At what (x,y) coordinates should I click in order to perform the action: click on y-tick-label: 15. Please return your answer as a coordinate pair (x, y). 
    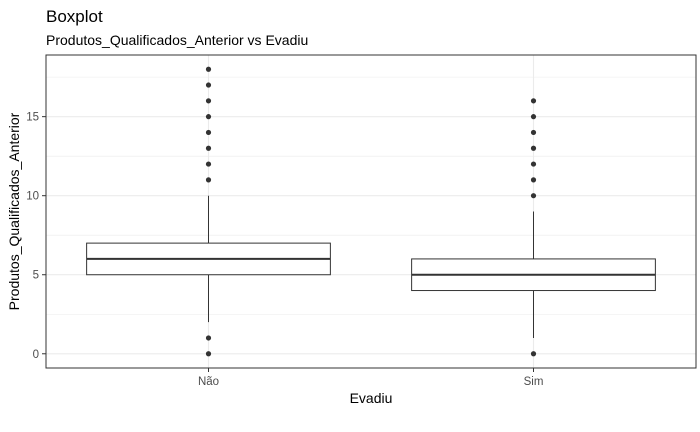
    Looking at the image, I should click on (32, 118).